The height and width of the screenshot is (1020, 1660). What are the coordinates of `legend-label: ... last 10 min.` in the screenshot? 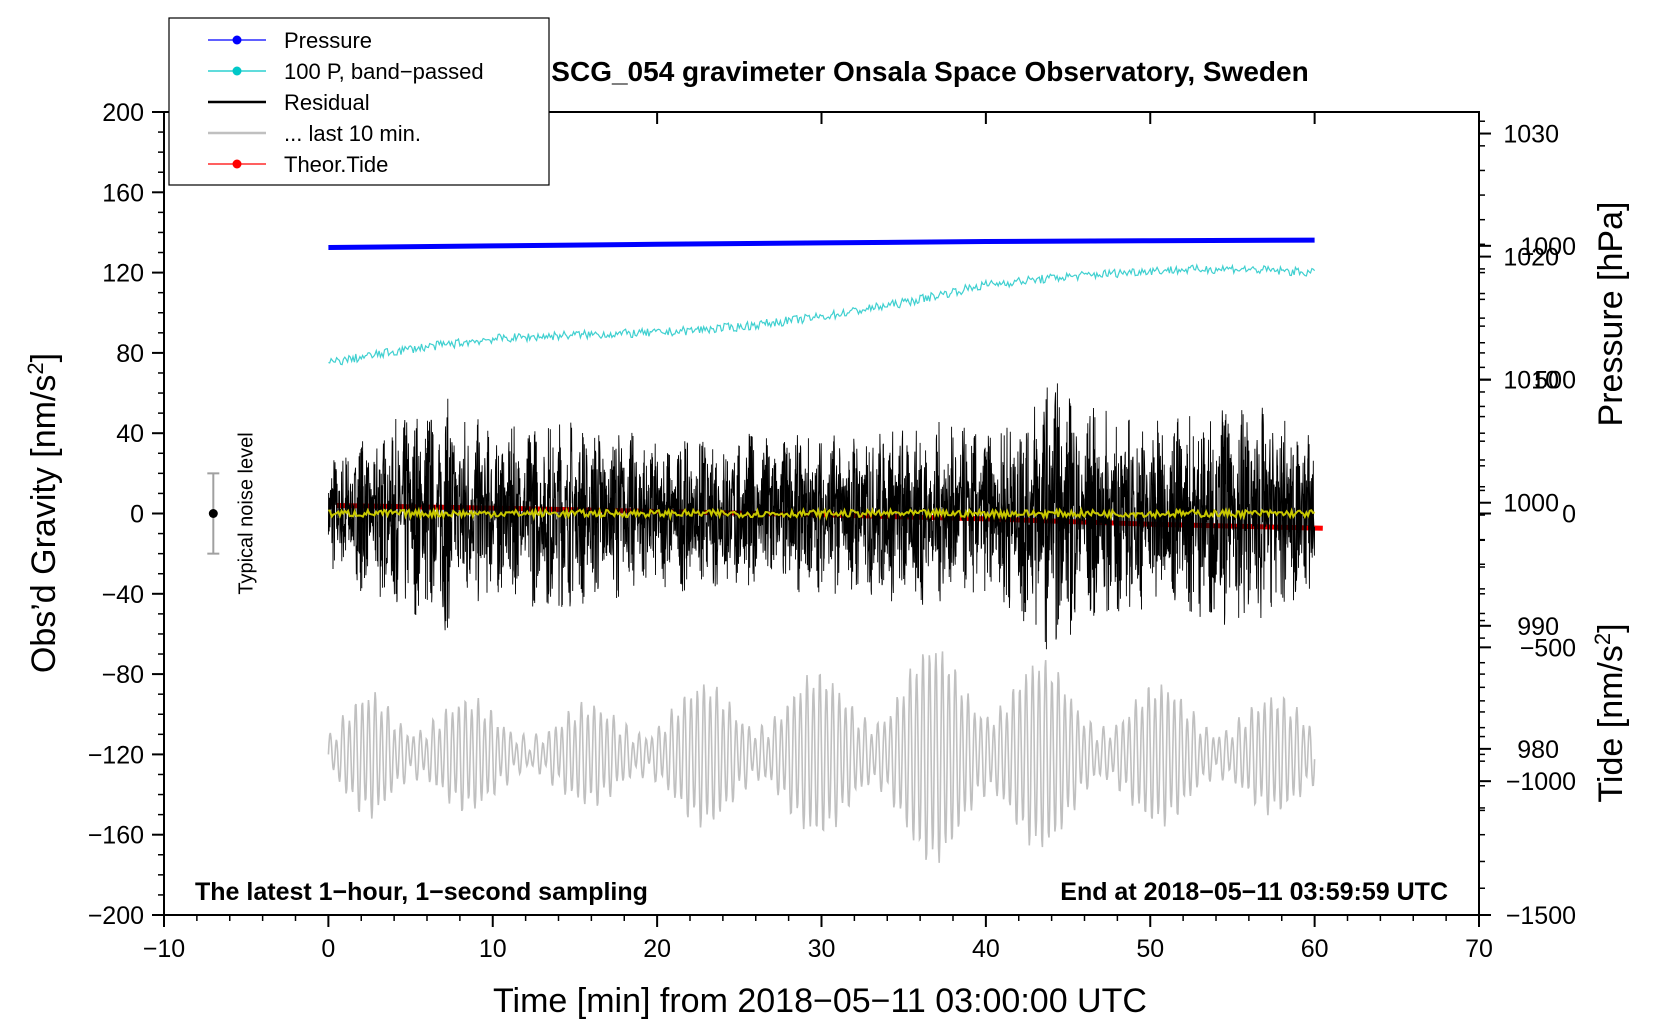 It's located at (352, 133).